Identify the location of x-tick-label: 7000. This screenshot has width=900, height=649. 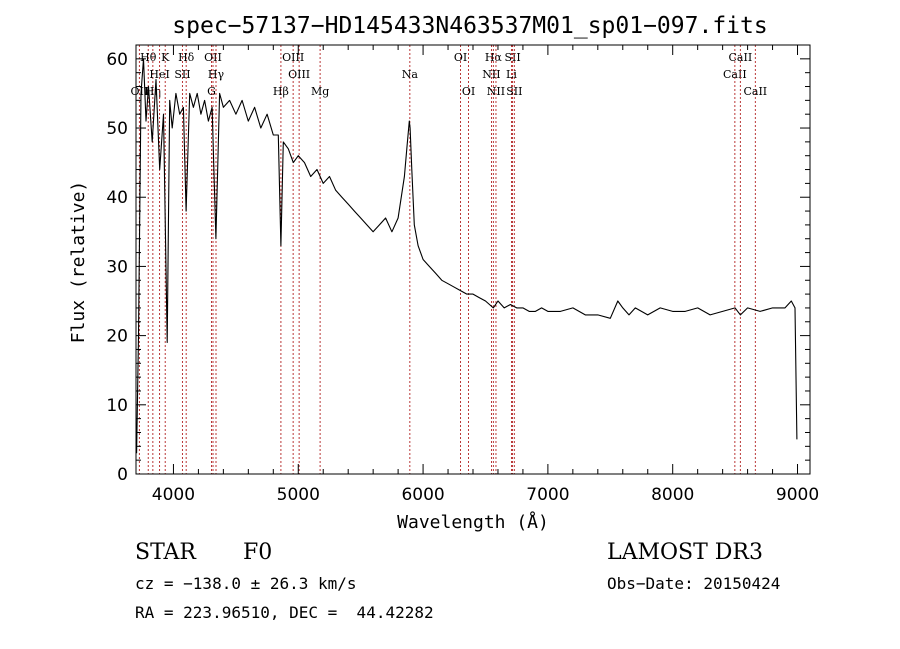
(547, 495).